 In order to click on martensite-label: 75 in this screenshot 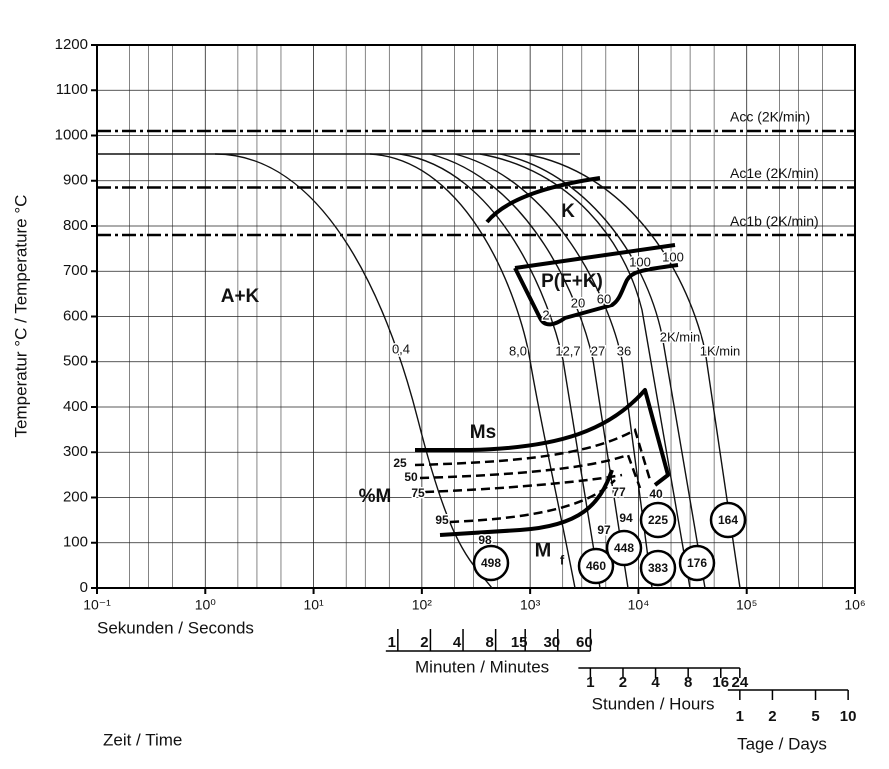, I will do `click(418, 493)`.